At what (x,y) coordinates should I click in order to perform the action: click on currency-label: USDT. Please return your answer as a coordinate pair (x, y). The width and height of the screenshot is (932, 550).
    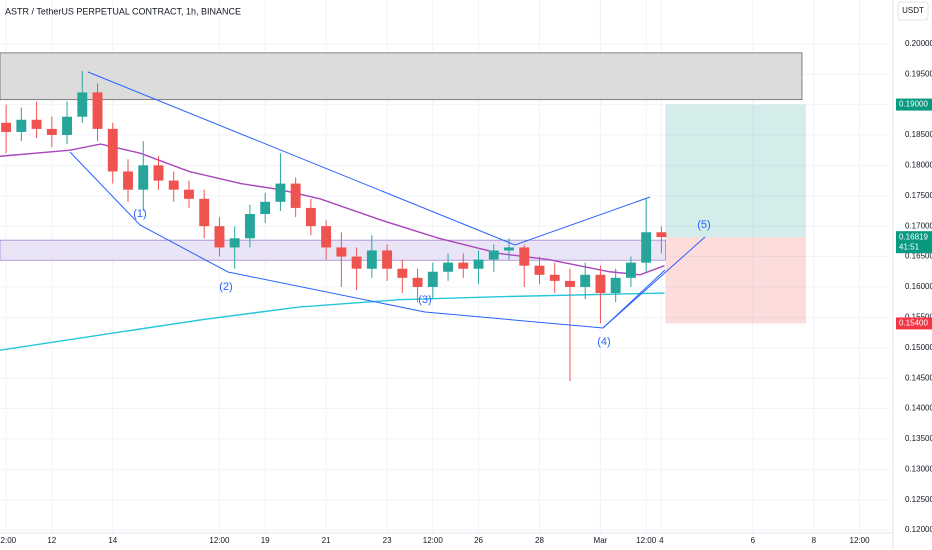
    Looking at the image, I should click on (913, 10).